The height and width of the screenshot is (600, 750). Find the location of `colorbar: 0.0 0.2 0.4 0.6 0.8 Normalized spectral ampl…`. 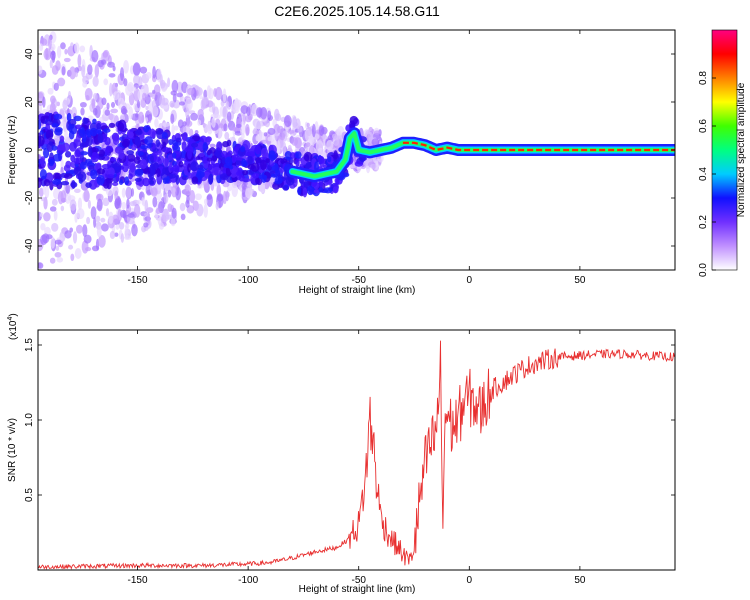

colorbar: 0.0 0.2 0.4 0.6 0.8 Normalized spectral ampl… is located at coordinates (722, 153).